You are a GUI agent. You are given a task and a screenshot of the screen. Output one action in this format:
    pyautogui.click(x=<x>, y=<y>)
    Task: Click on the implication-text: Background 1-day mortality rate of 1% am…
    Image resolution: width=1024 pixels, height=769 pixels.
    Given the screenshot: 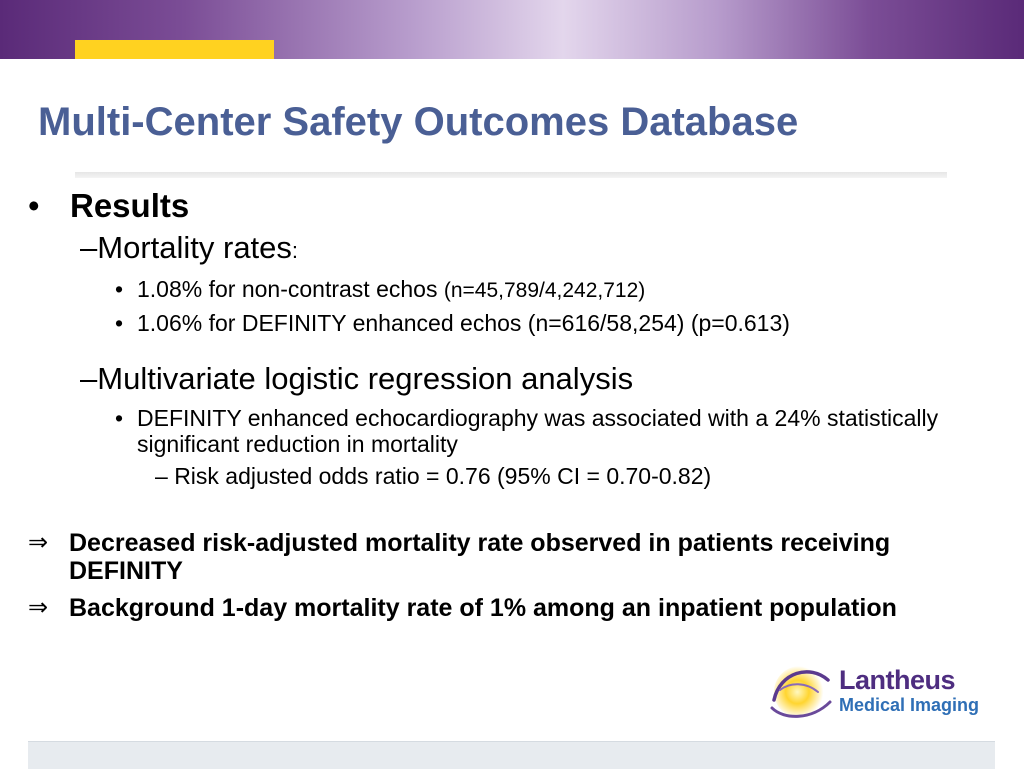 What is the action you would take?
    pyautogui.click(x=483, y=608)
    